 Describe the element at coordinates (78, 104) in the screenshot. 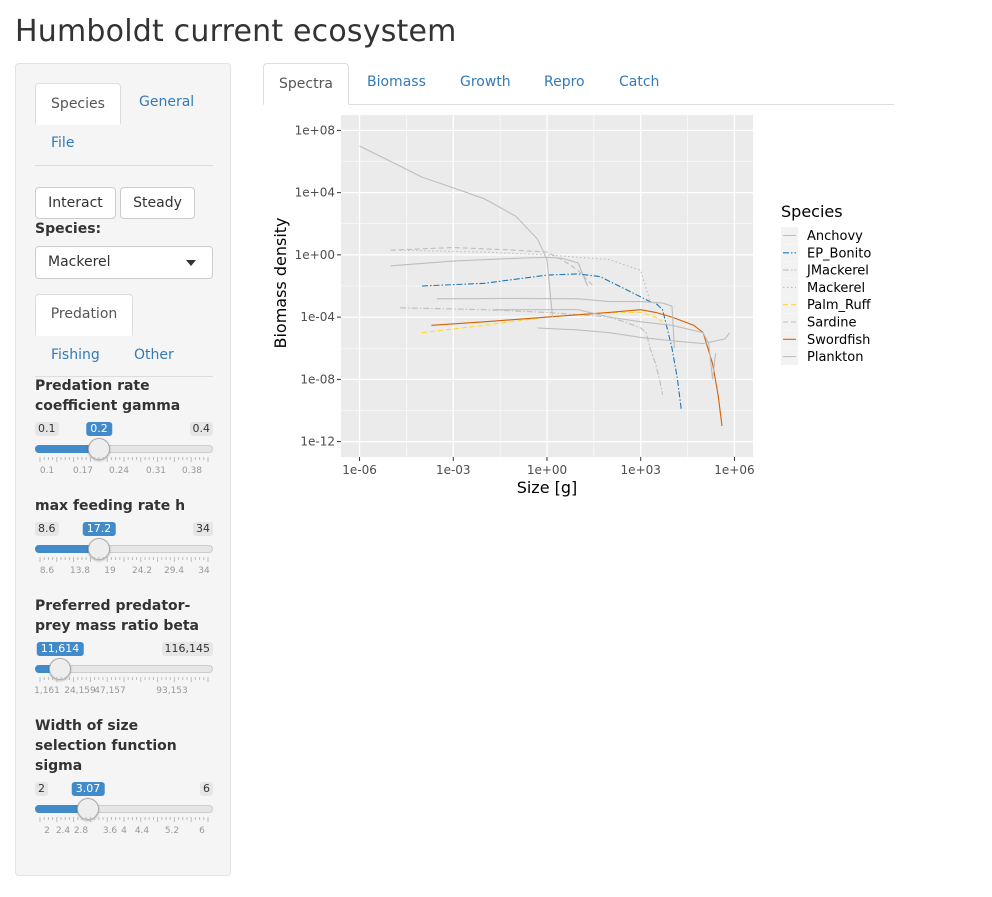

I see `tab-species: Species` at that location.